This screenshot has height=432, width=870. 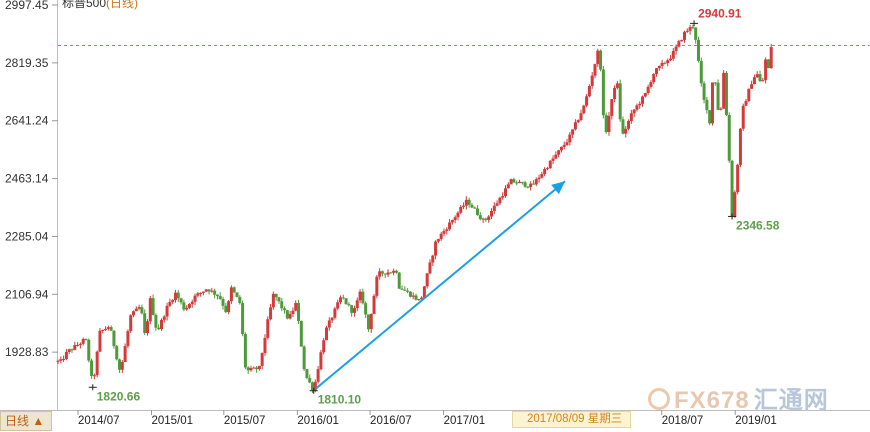 I want to click on coin-logo-icon, so click(x=659, y=399).